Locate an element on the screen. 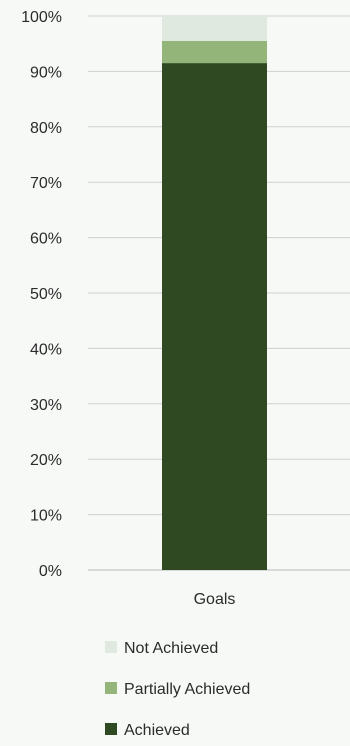 The width and height of the screenshot is (350, 746). y-tick-label: 0% is located at coordinates (50, 571).